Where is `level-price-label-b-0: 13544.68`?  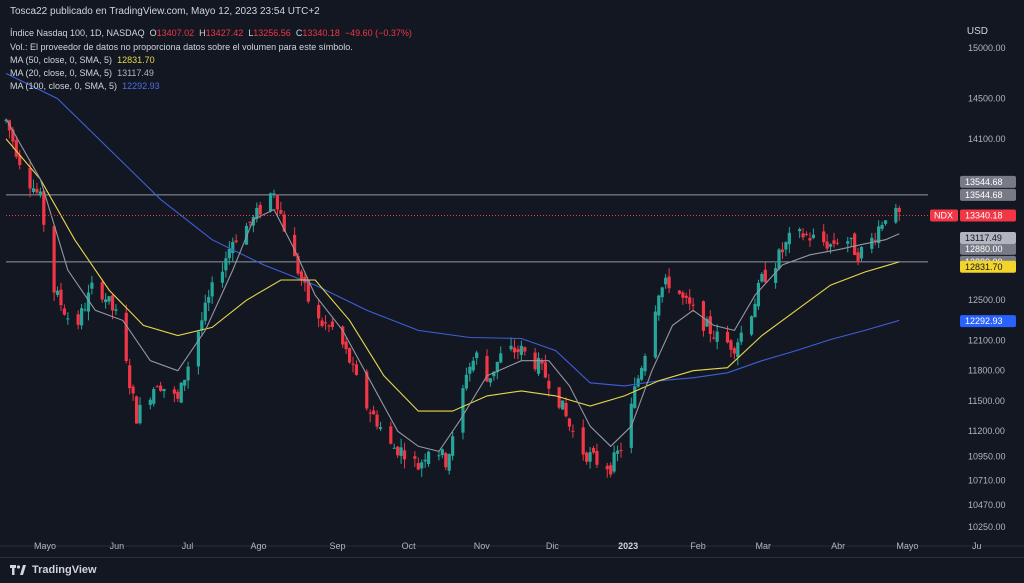
level-price-label-b-0: 13544.68 is located at coordinates (984, 195).